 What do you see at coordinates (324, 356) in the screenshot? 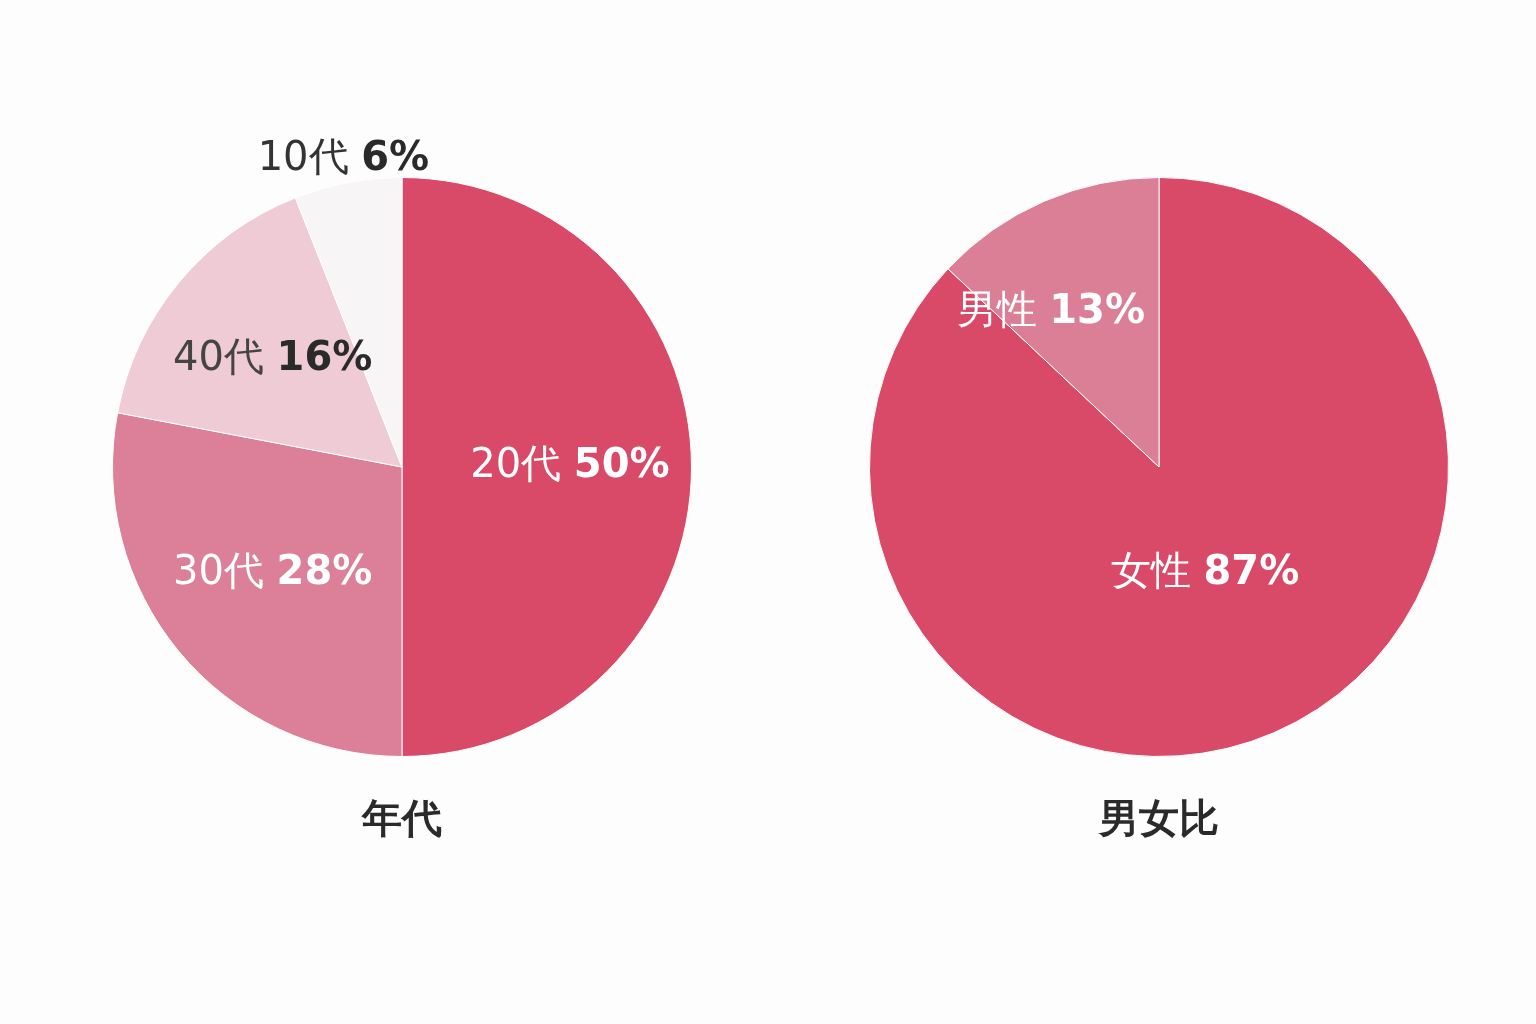
I see `data-label: 16%` at bounding box center [324, 356].